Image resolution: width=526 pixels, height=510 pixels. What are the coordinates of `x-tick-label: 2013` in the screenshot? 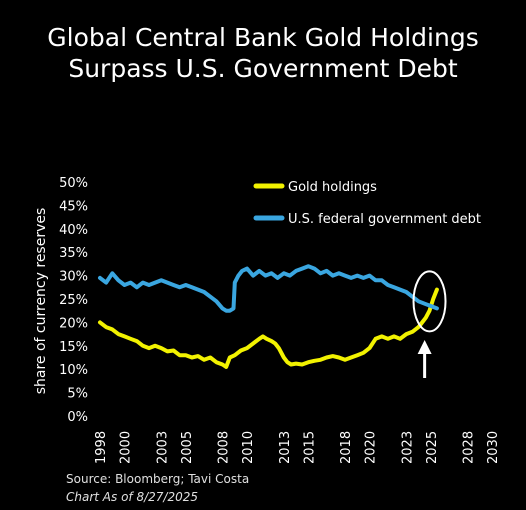 It's located at (285, 447).